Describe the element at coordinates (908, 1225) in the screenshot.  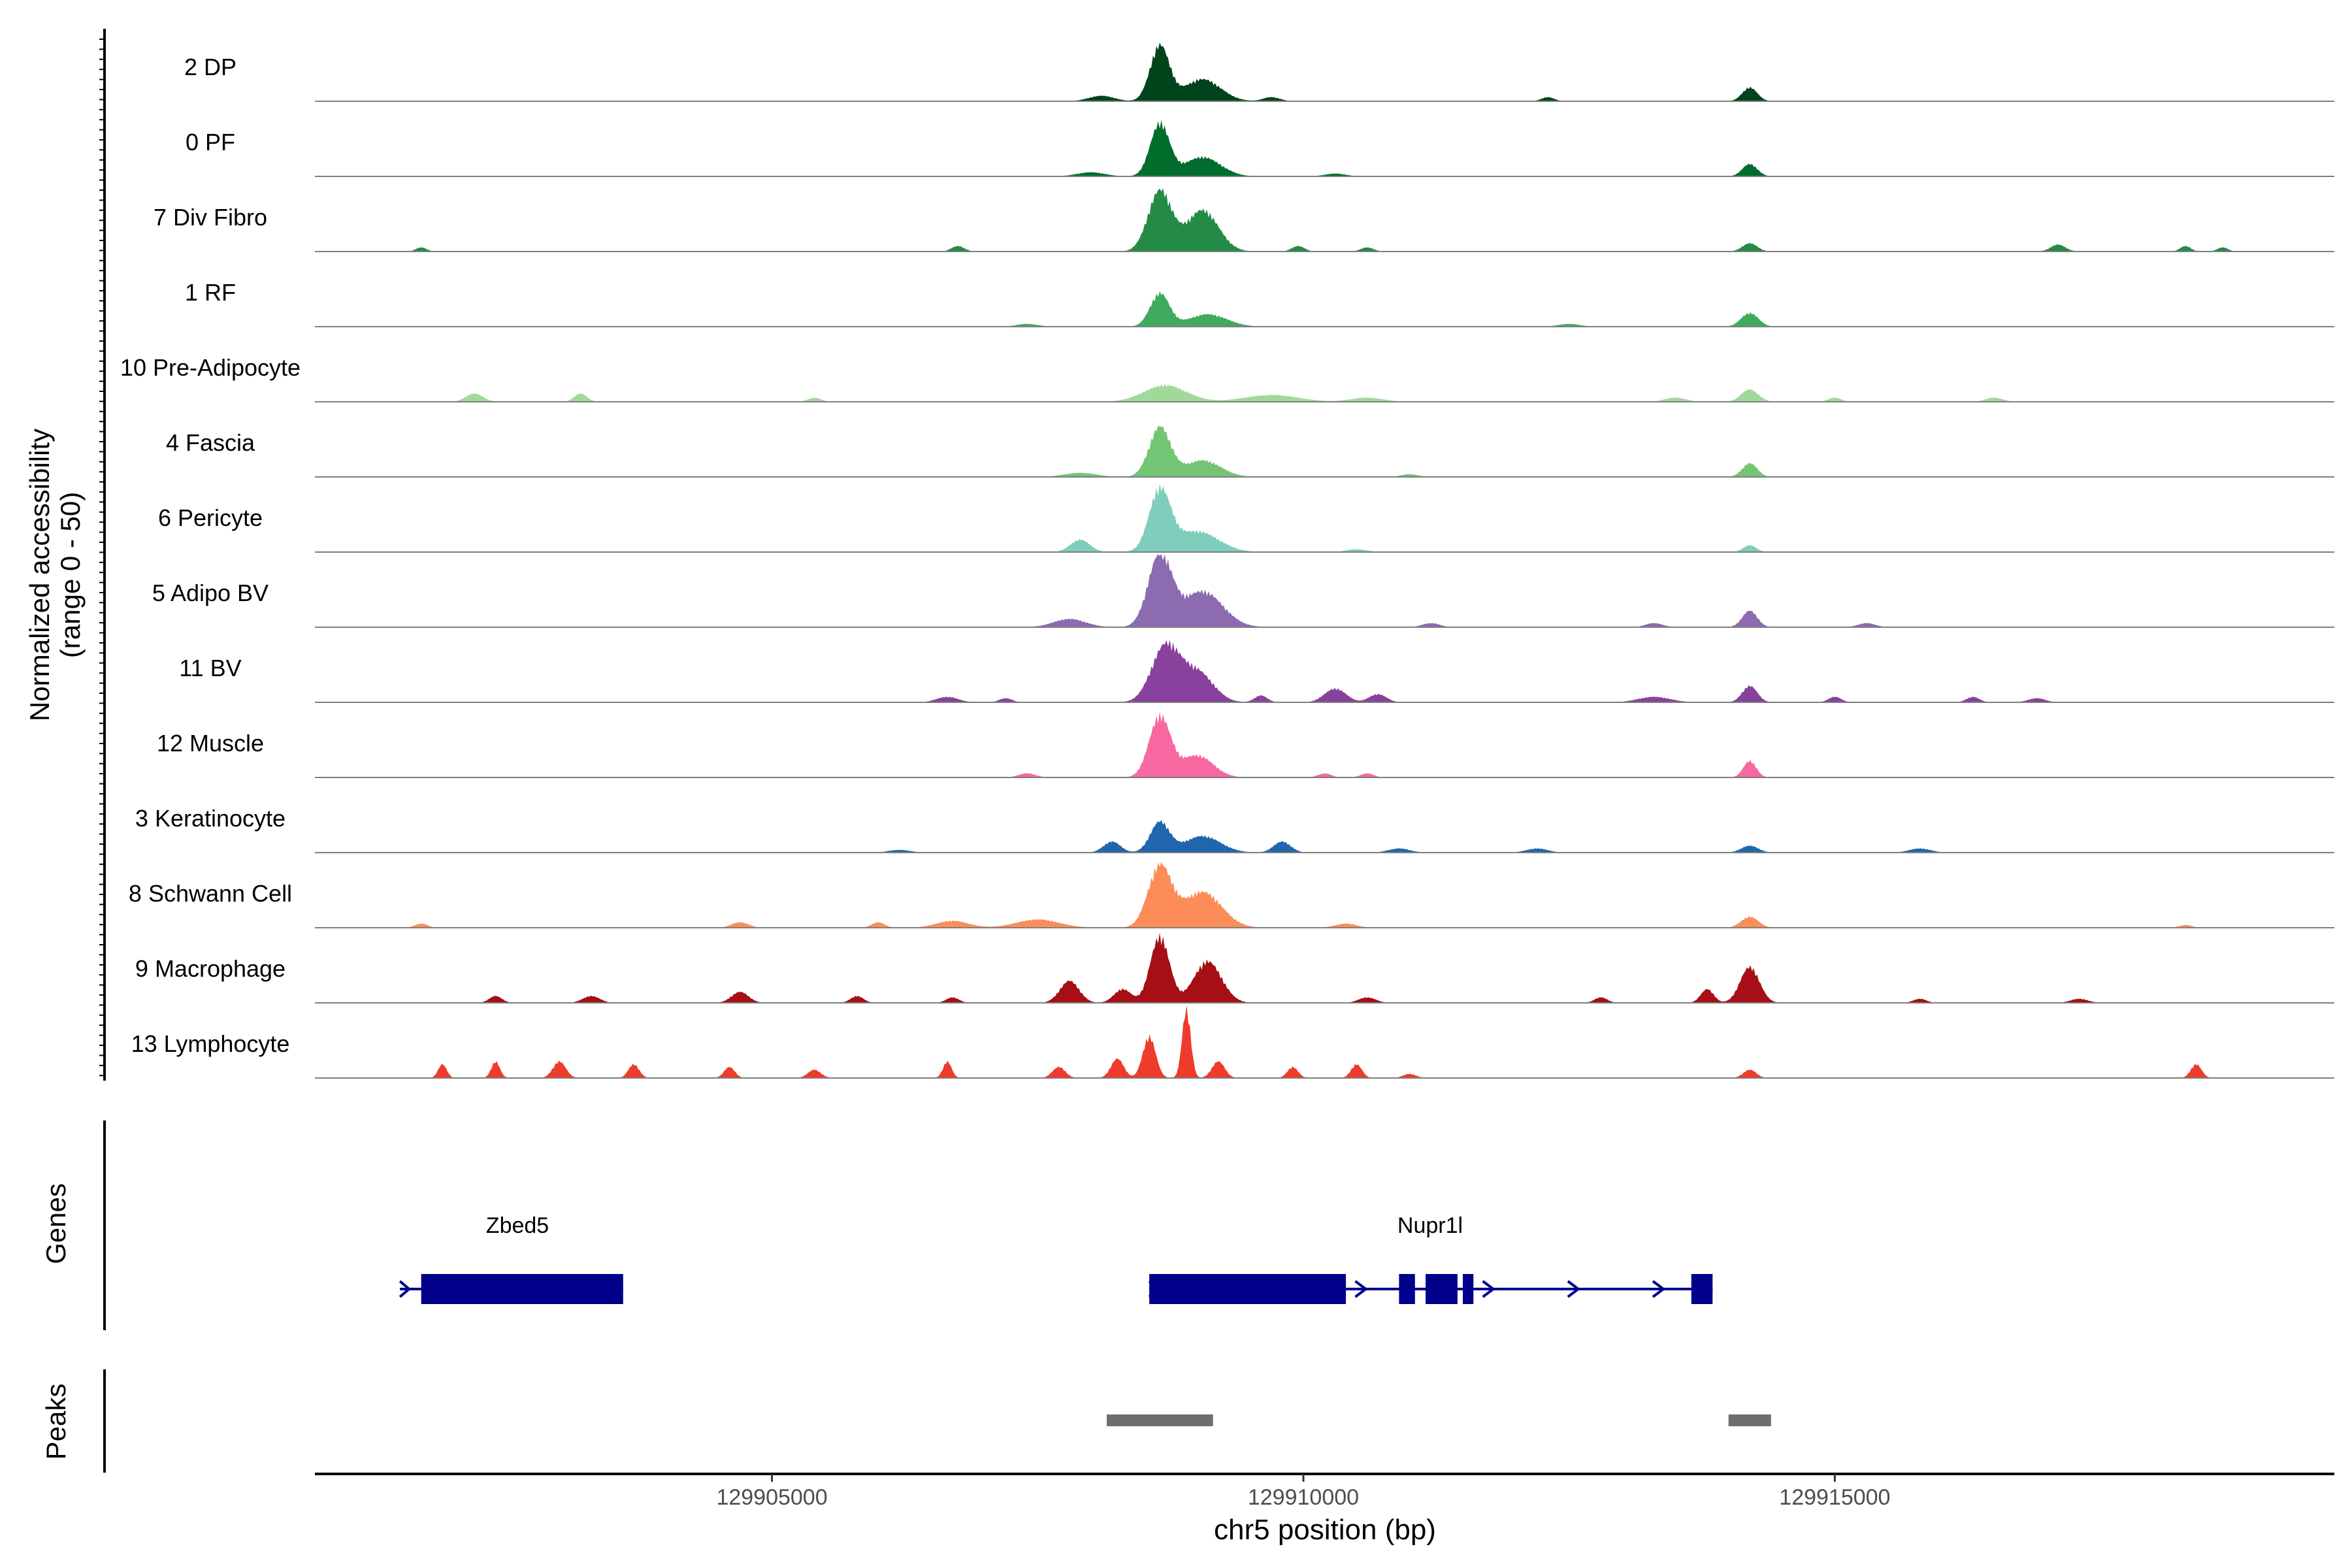
I see `gene-track: Zbed5 Nupr1l` at that location.